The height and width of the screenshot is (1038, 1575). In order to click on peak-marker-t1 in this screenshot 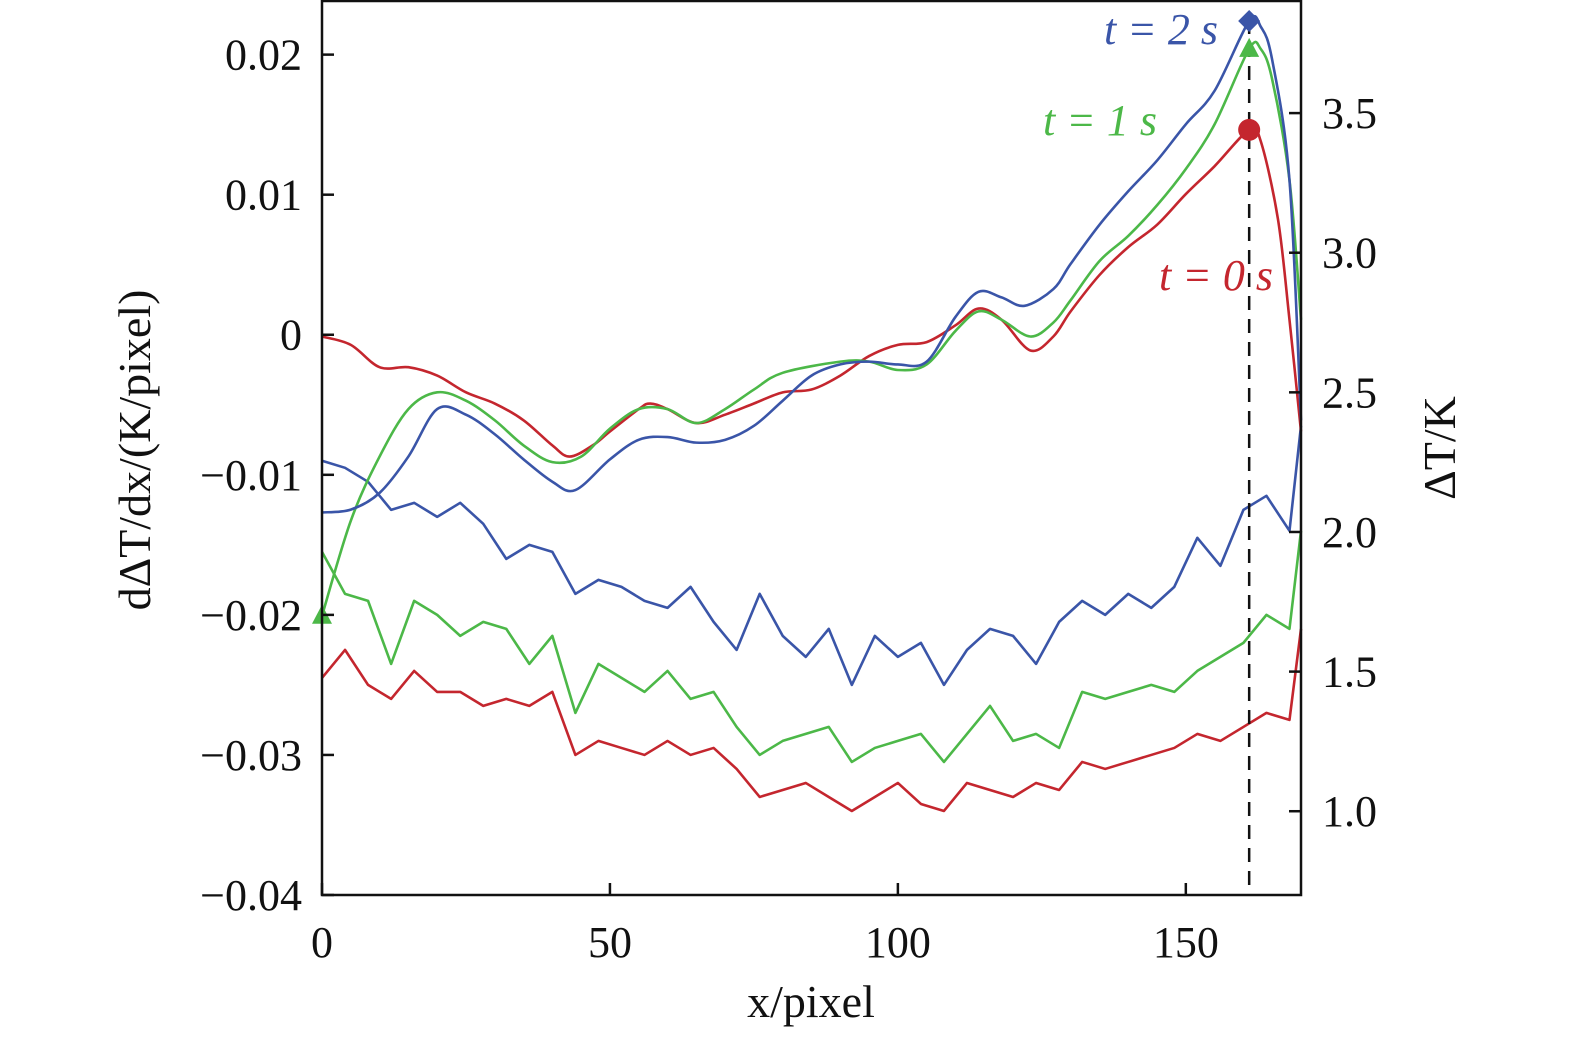, I will do `click(1249, 47)`.